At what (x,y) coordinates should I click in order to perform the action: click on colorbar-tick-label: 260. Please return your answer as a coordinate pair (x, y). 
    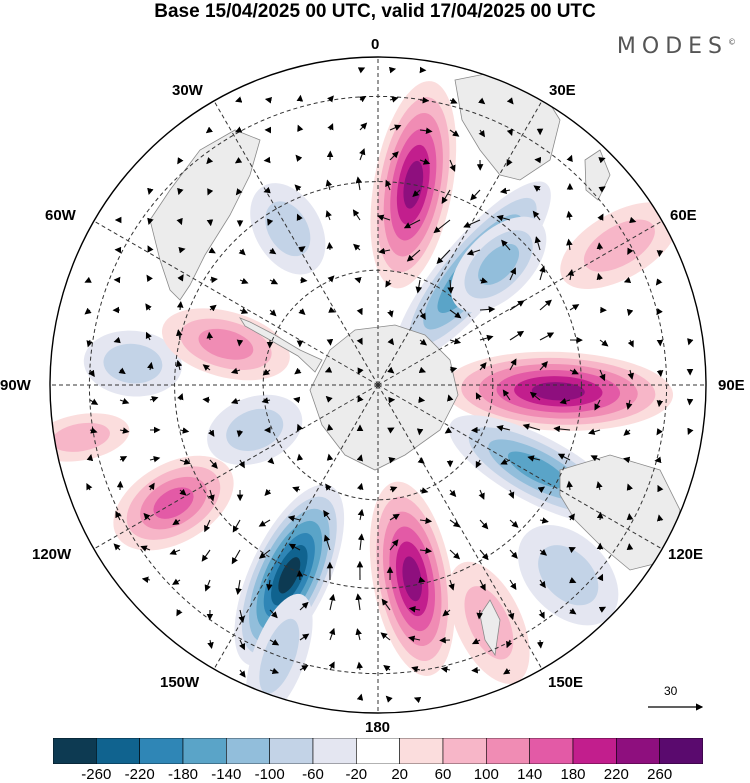
    Looking at the image, I should click on (660, 774).